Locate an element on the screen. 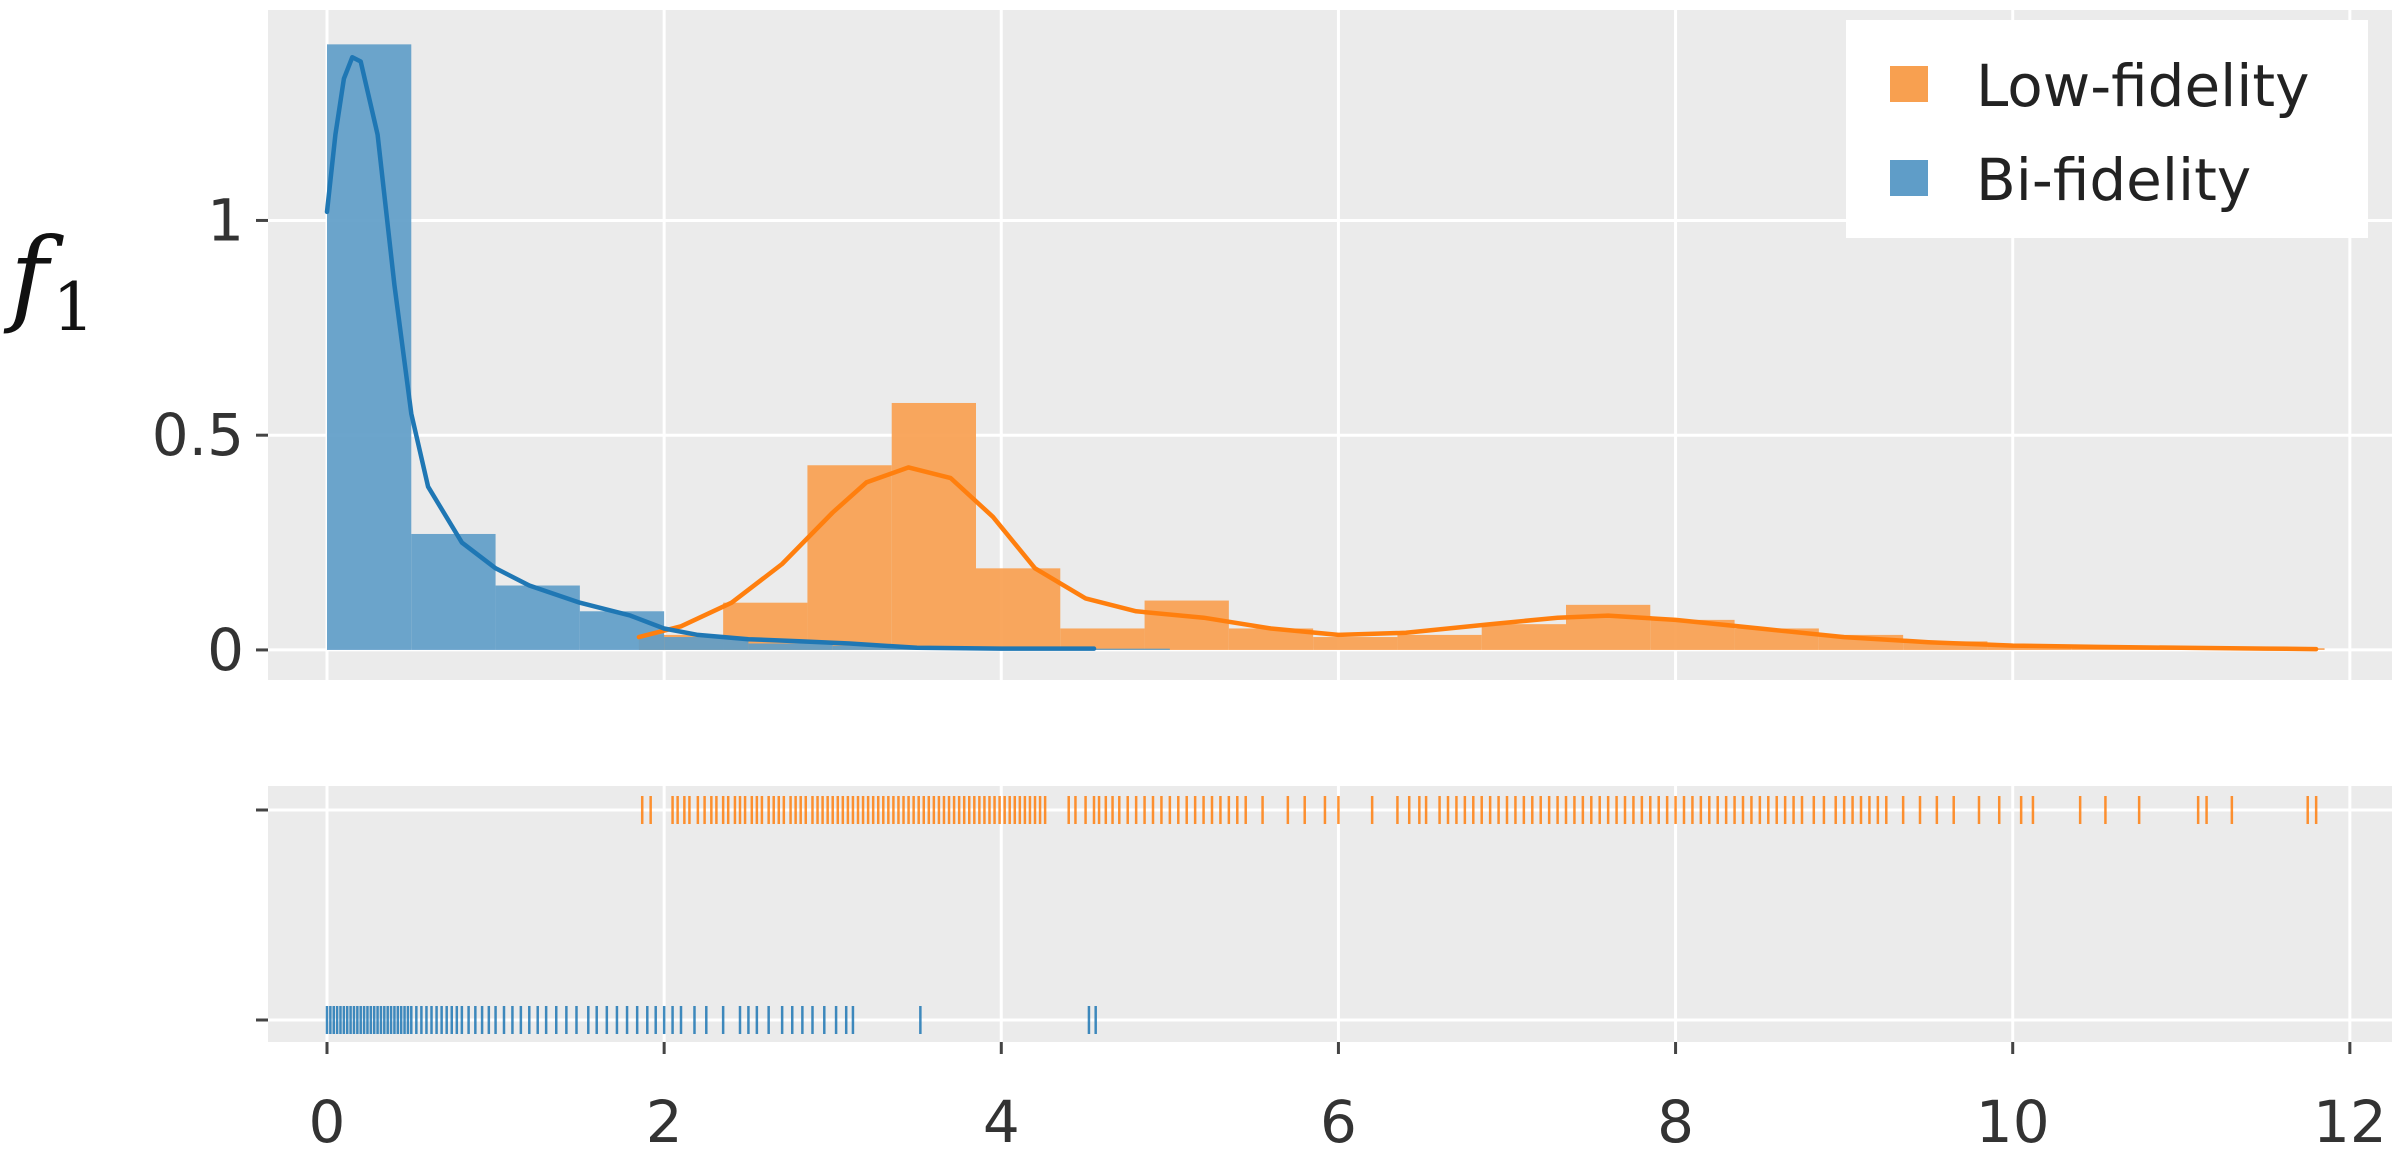 The height and width of the screenshot is (1164, 2399). legend-swatch-bi-fidelity is located at coordinates (1909, 178).